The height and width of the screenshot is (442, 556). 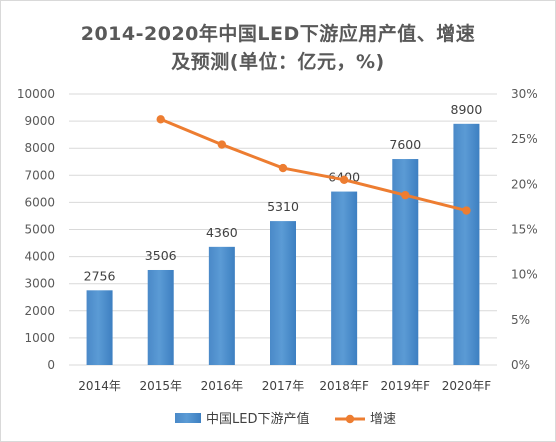 What do you see at coordinates (257, 419) in the screenshot?
I see `legend-bar-label: 中国LED下游产值` at bounding box center [257, 419].